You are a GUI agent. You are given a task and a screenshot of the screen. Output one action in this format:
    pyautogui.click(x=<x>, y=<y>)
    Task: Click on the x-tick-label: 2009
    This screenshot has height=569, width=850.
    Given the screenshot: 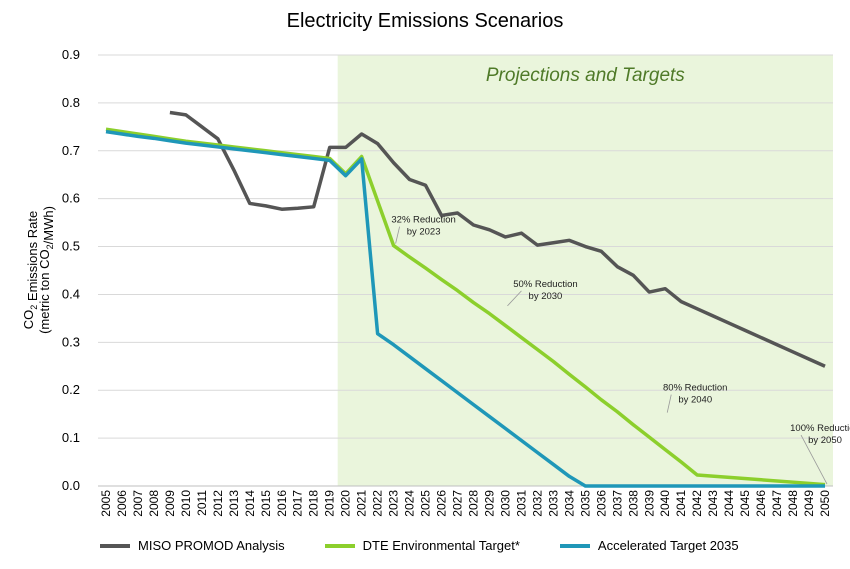 What is the action you would take?
    pyautogui.click(x=170, y=503)
    